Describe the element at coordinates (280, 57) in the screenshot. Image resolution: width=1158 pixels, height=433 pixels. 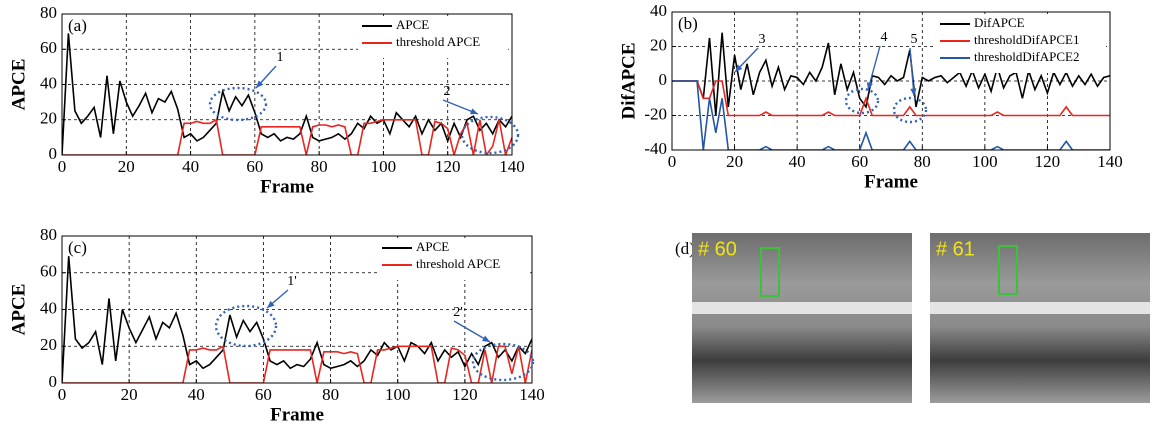
I see `annotation: 1` at that location.